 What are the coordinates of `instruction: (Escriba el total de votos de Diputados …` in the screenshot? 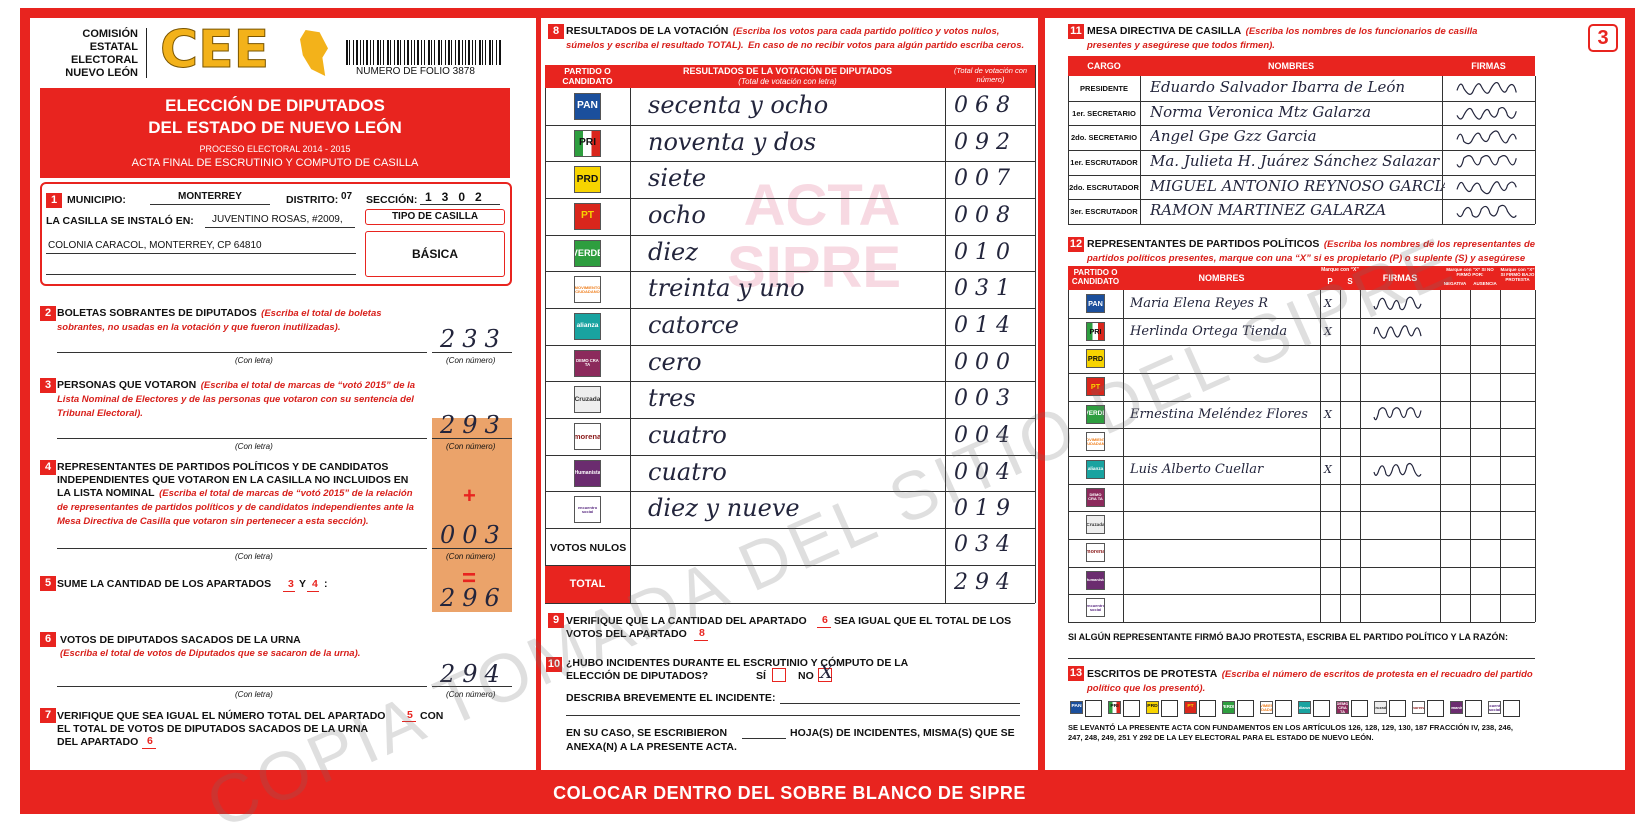 It's located at (210, 653).